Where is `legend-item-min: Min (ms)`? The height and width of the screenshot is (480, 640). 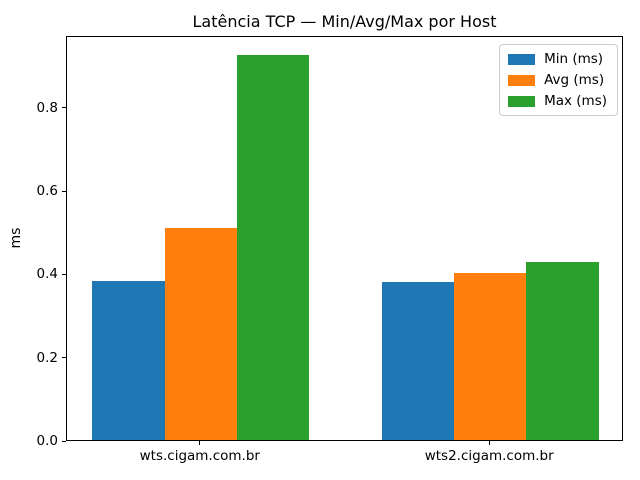
legend-item-min: Min (ms) is located at coordinates (557, 59).